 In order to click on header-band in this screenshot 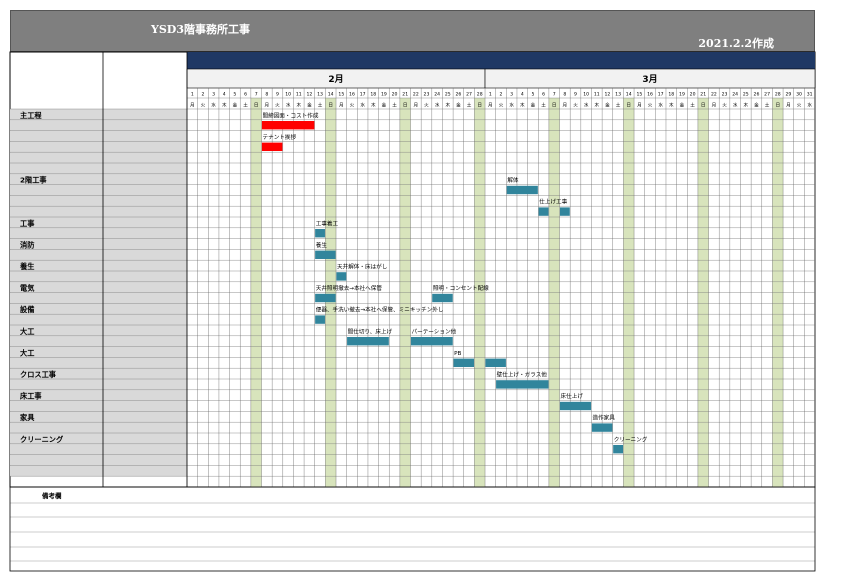, I will do `click(501, 60)`.